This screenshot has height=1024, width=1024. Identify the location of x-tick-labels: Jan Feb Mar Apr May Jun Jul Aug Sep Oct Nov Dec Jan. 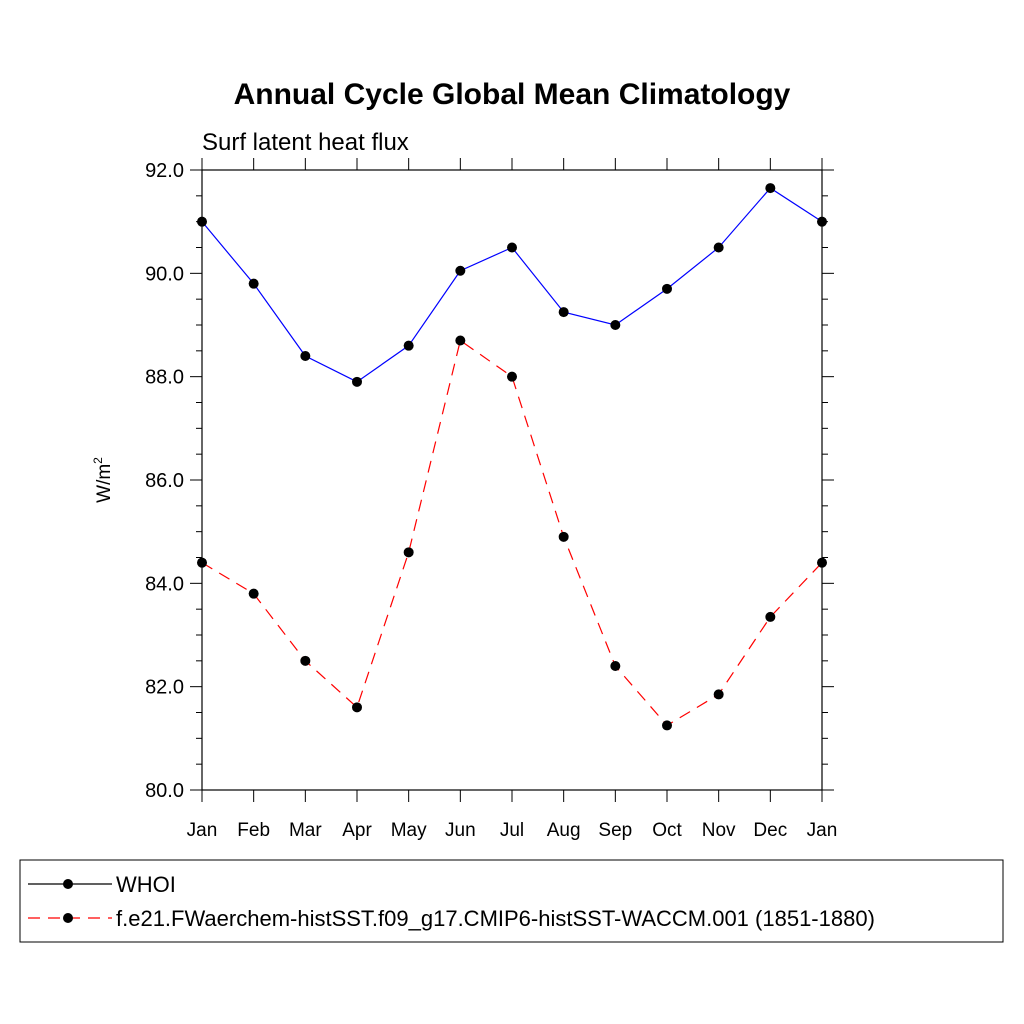
(512, 830).